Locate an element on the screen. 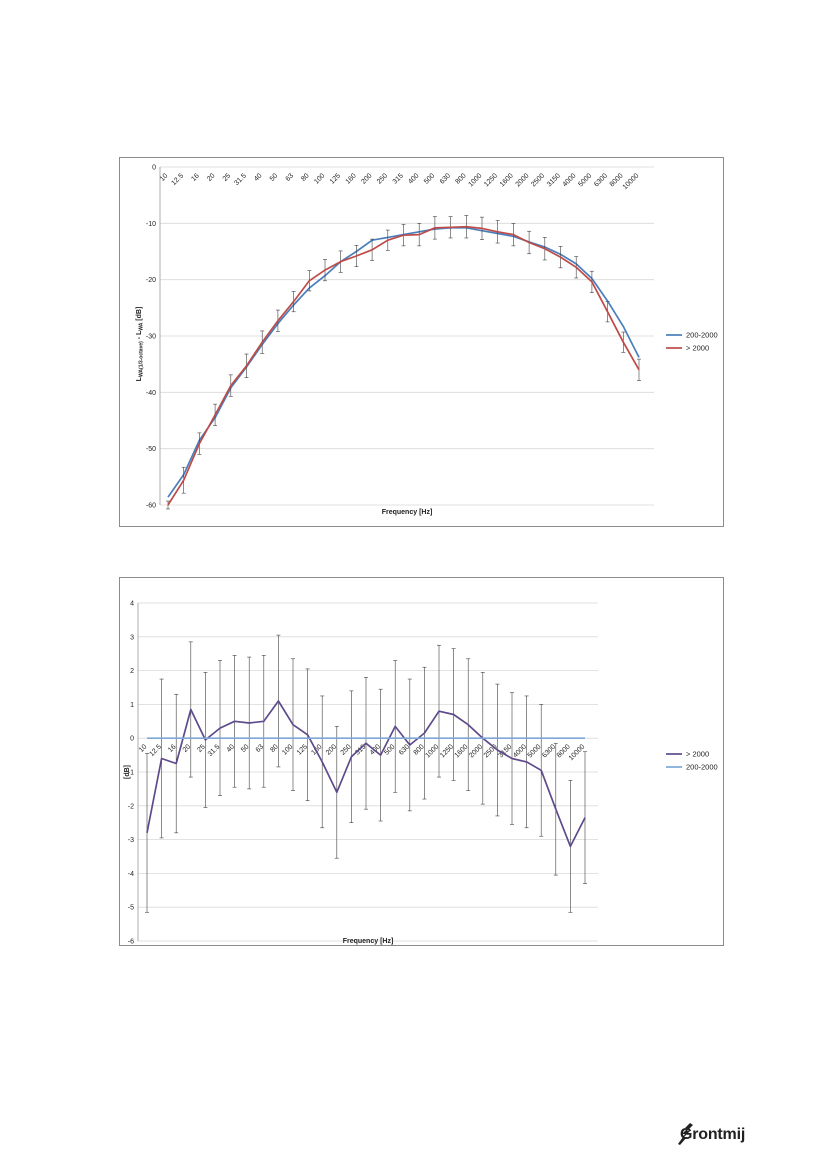  y-tick-label: -50 is located at coordinates (151, 449).